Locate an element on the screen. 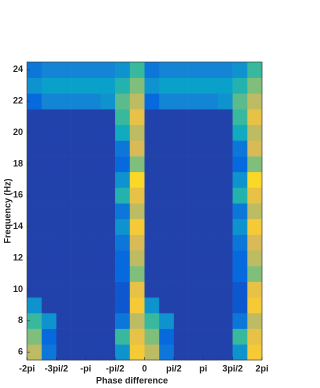 This screenshot has width=320, height=388. y-tick-label: 8 is located at coordinates (20, 320).